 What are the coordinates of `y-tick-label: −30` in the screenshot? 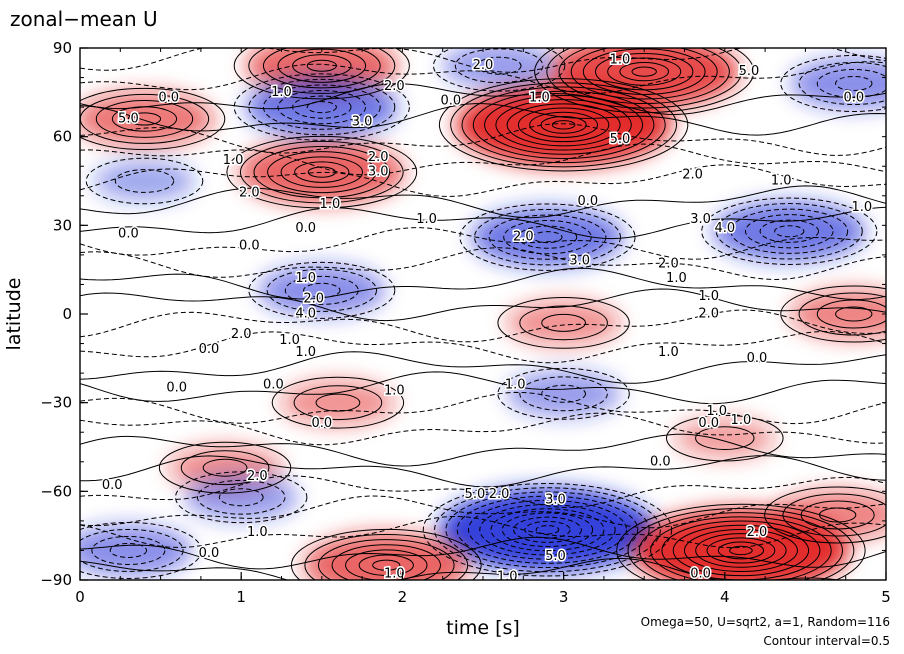 It's located at (56, 403).